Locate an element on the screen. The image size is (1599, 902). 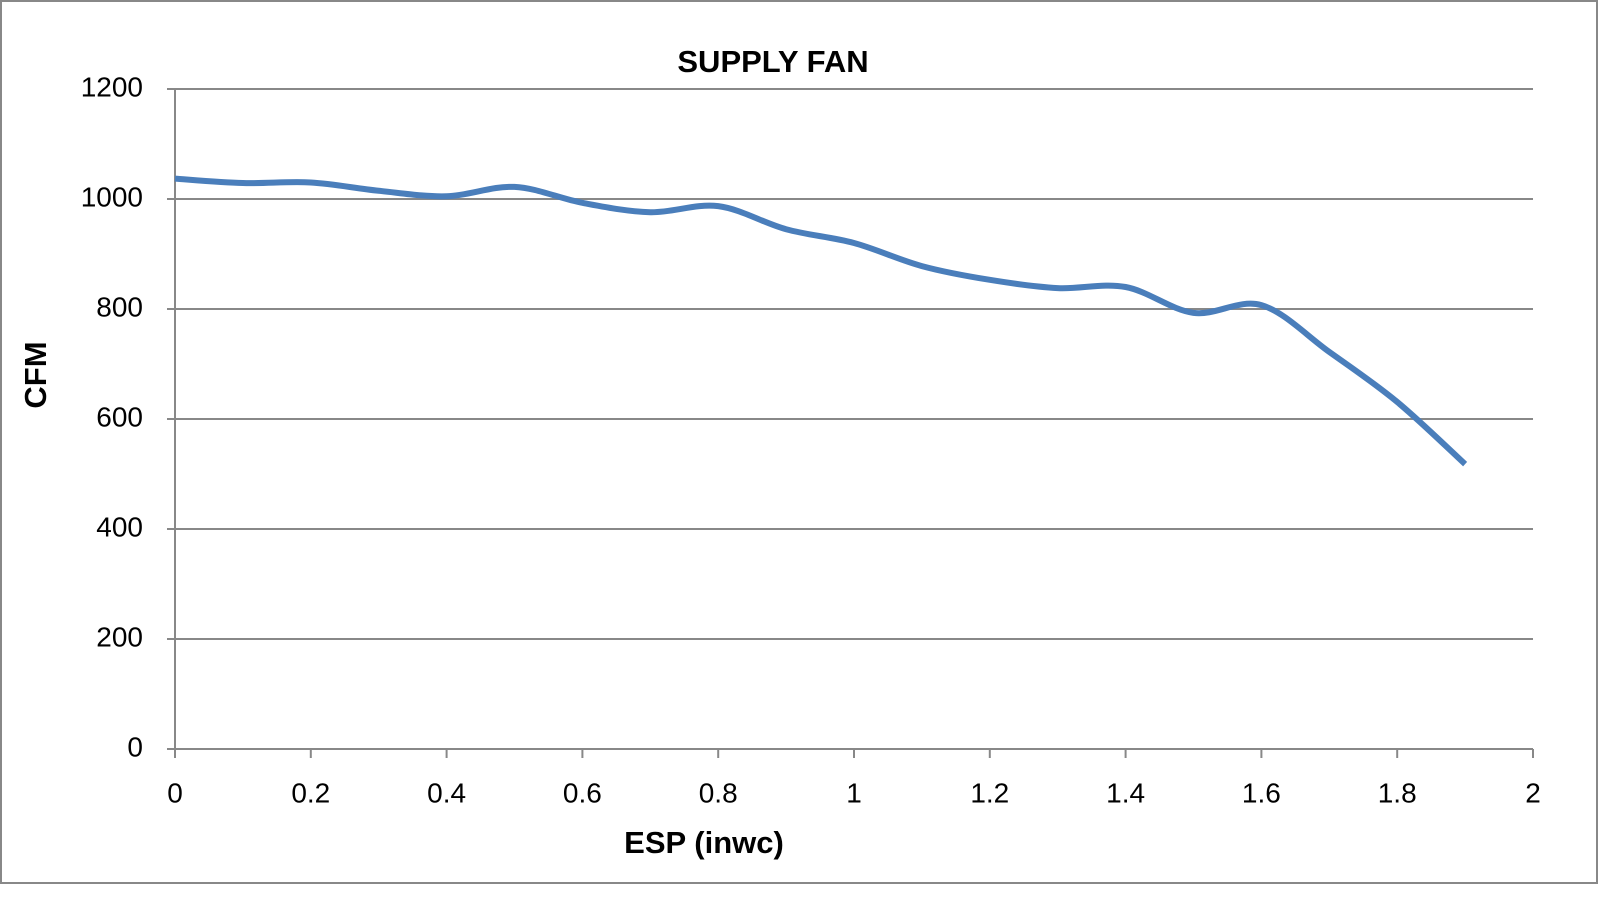
x-tick-label: 2 is located at coordinates (1533, 792).